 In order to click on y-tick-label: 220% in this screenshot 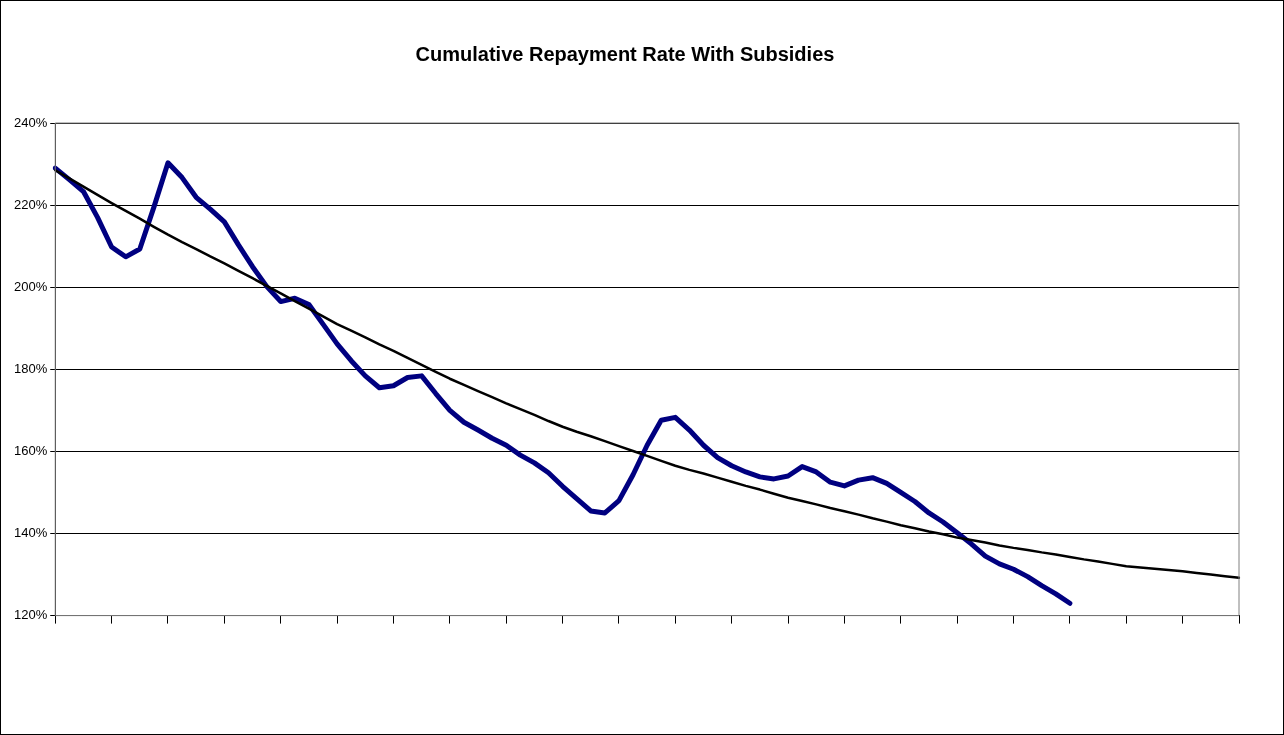, I will do `click(31, 204)`.